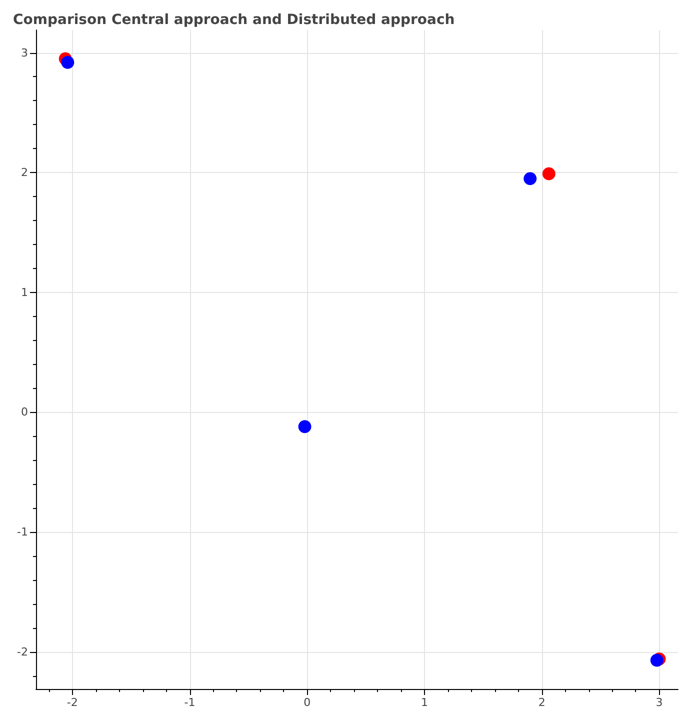 The width and height of the screenshot is (689, 719). I want to click on x-tick-label: 2, so click(542, 702).